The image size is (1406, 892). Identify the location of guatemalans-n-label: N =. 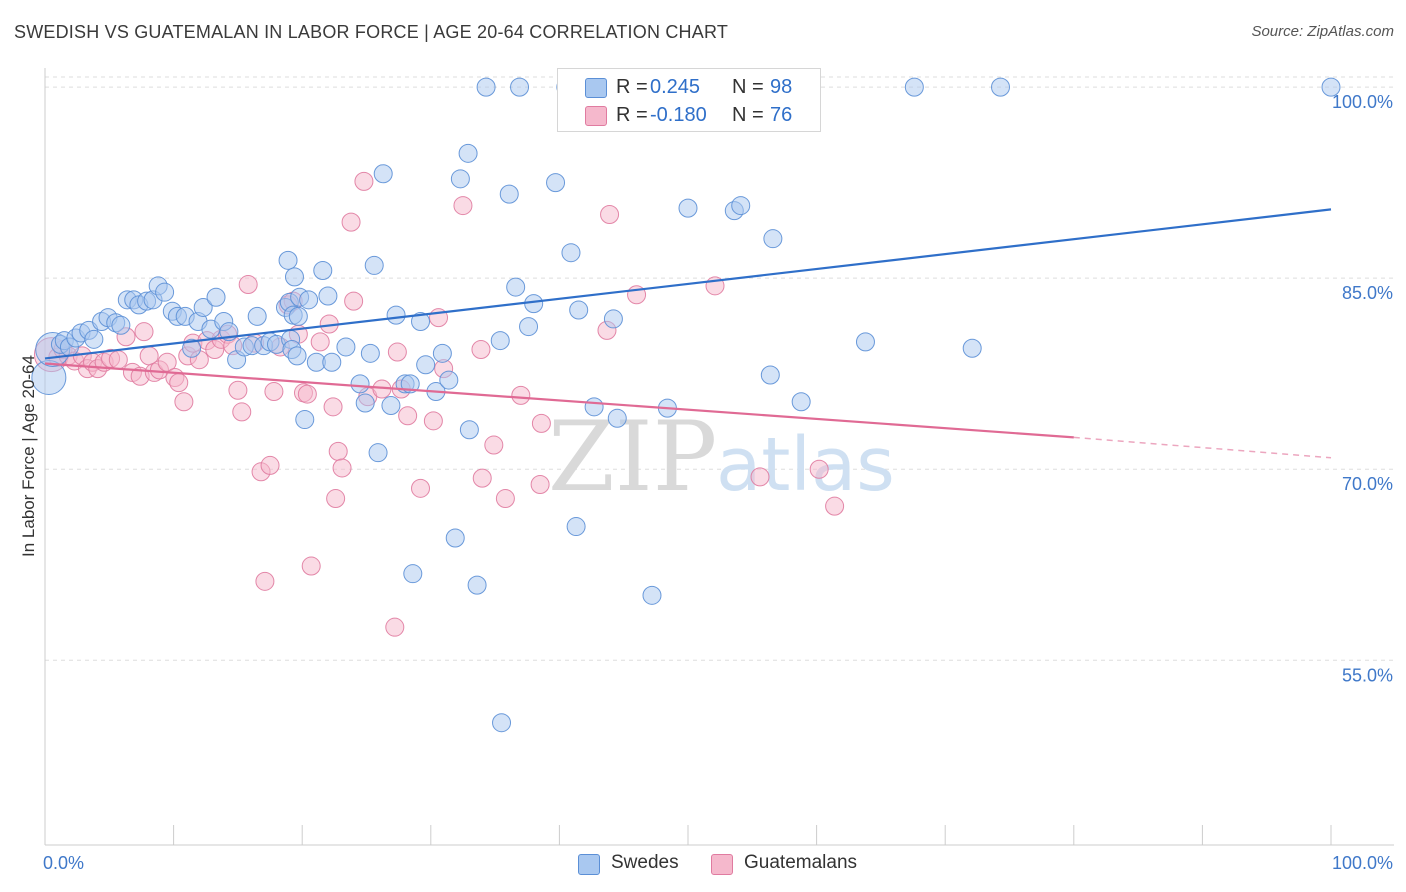
(748, 115).